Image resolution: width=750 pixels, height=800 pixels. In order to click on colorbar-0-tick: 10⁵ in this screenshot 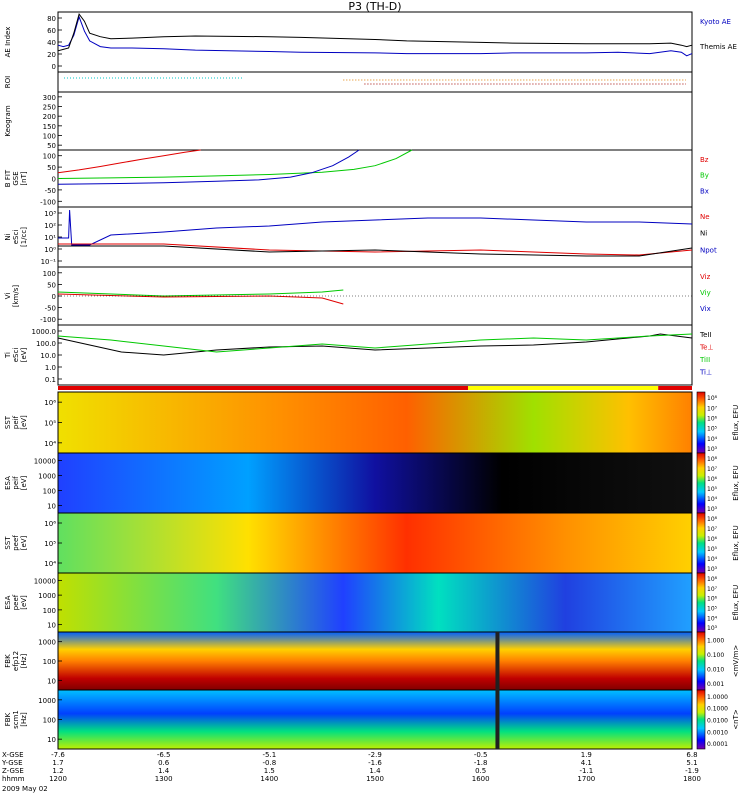, I will do `click(712, 429)`.